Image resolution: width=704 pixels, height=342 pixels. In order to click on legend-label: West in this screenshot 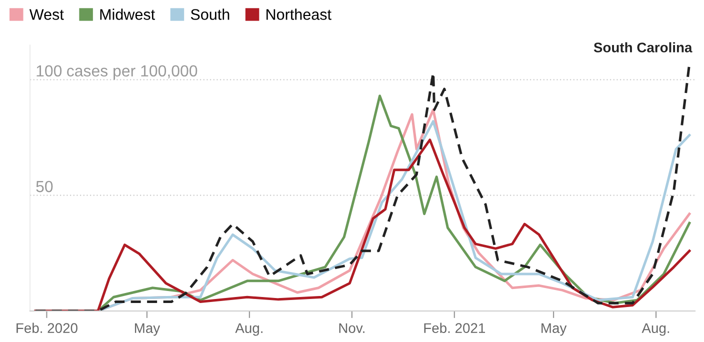, I will do `click(46, 14)`.